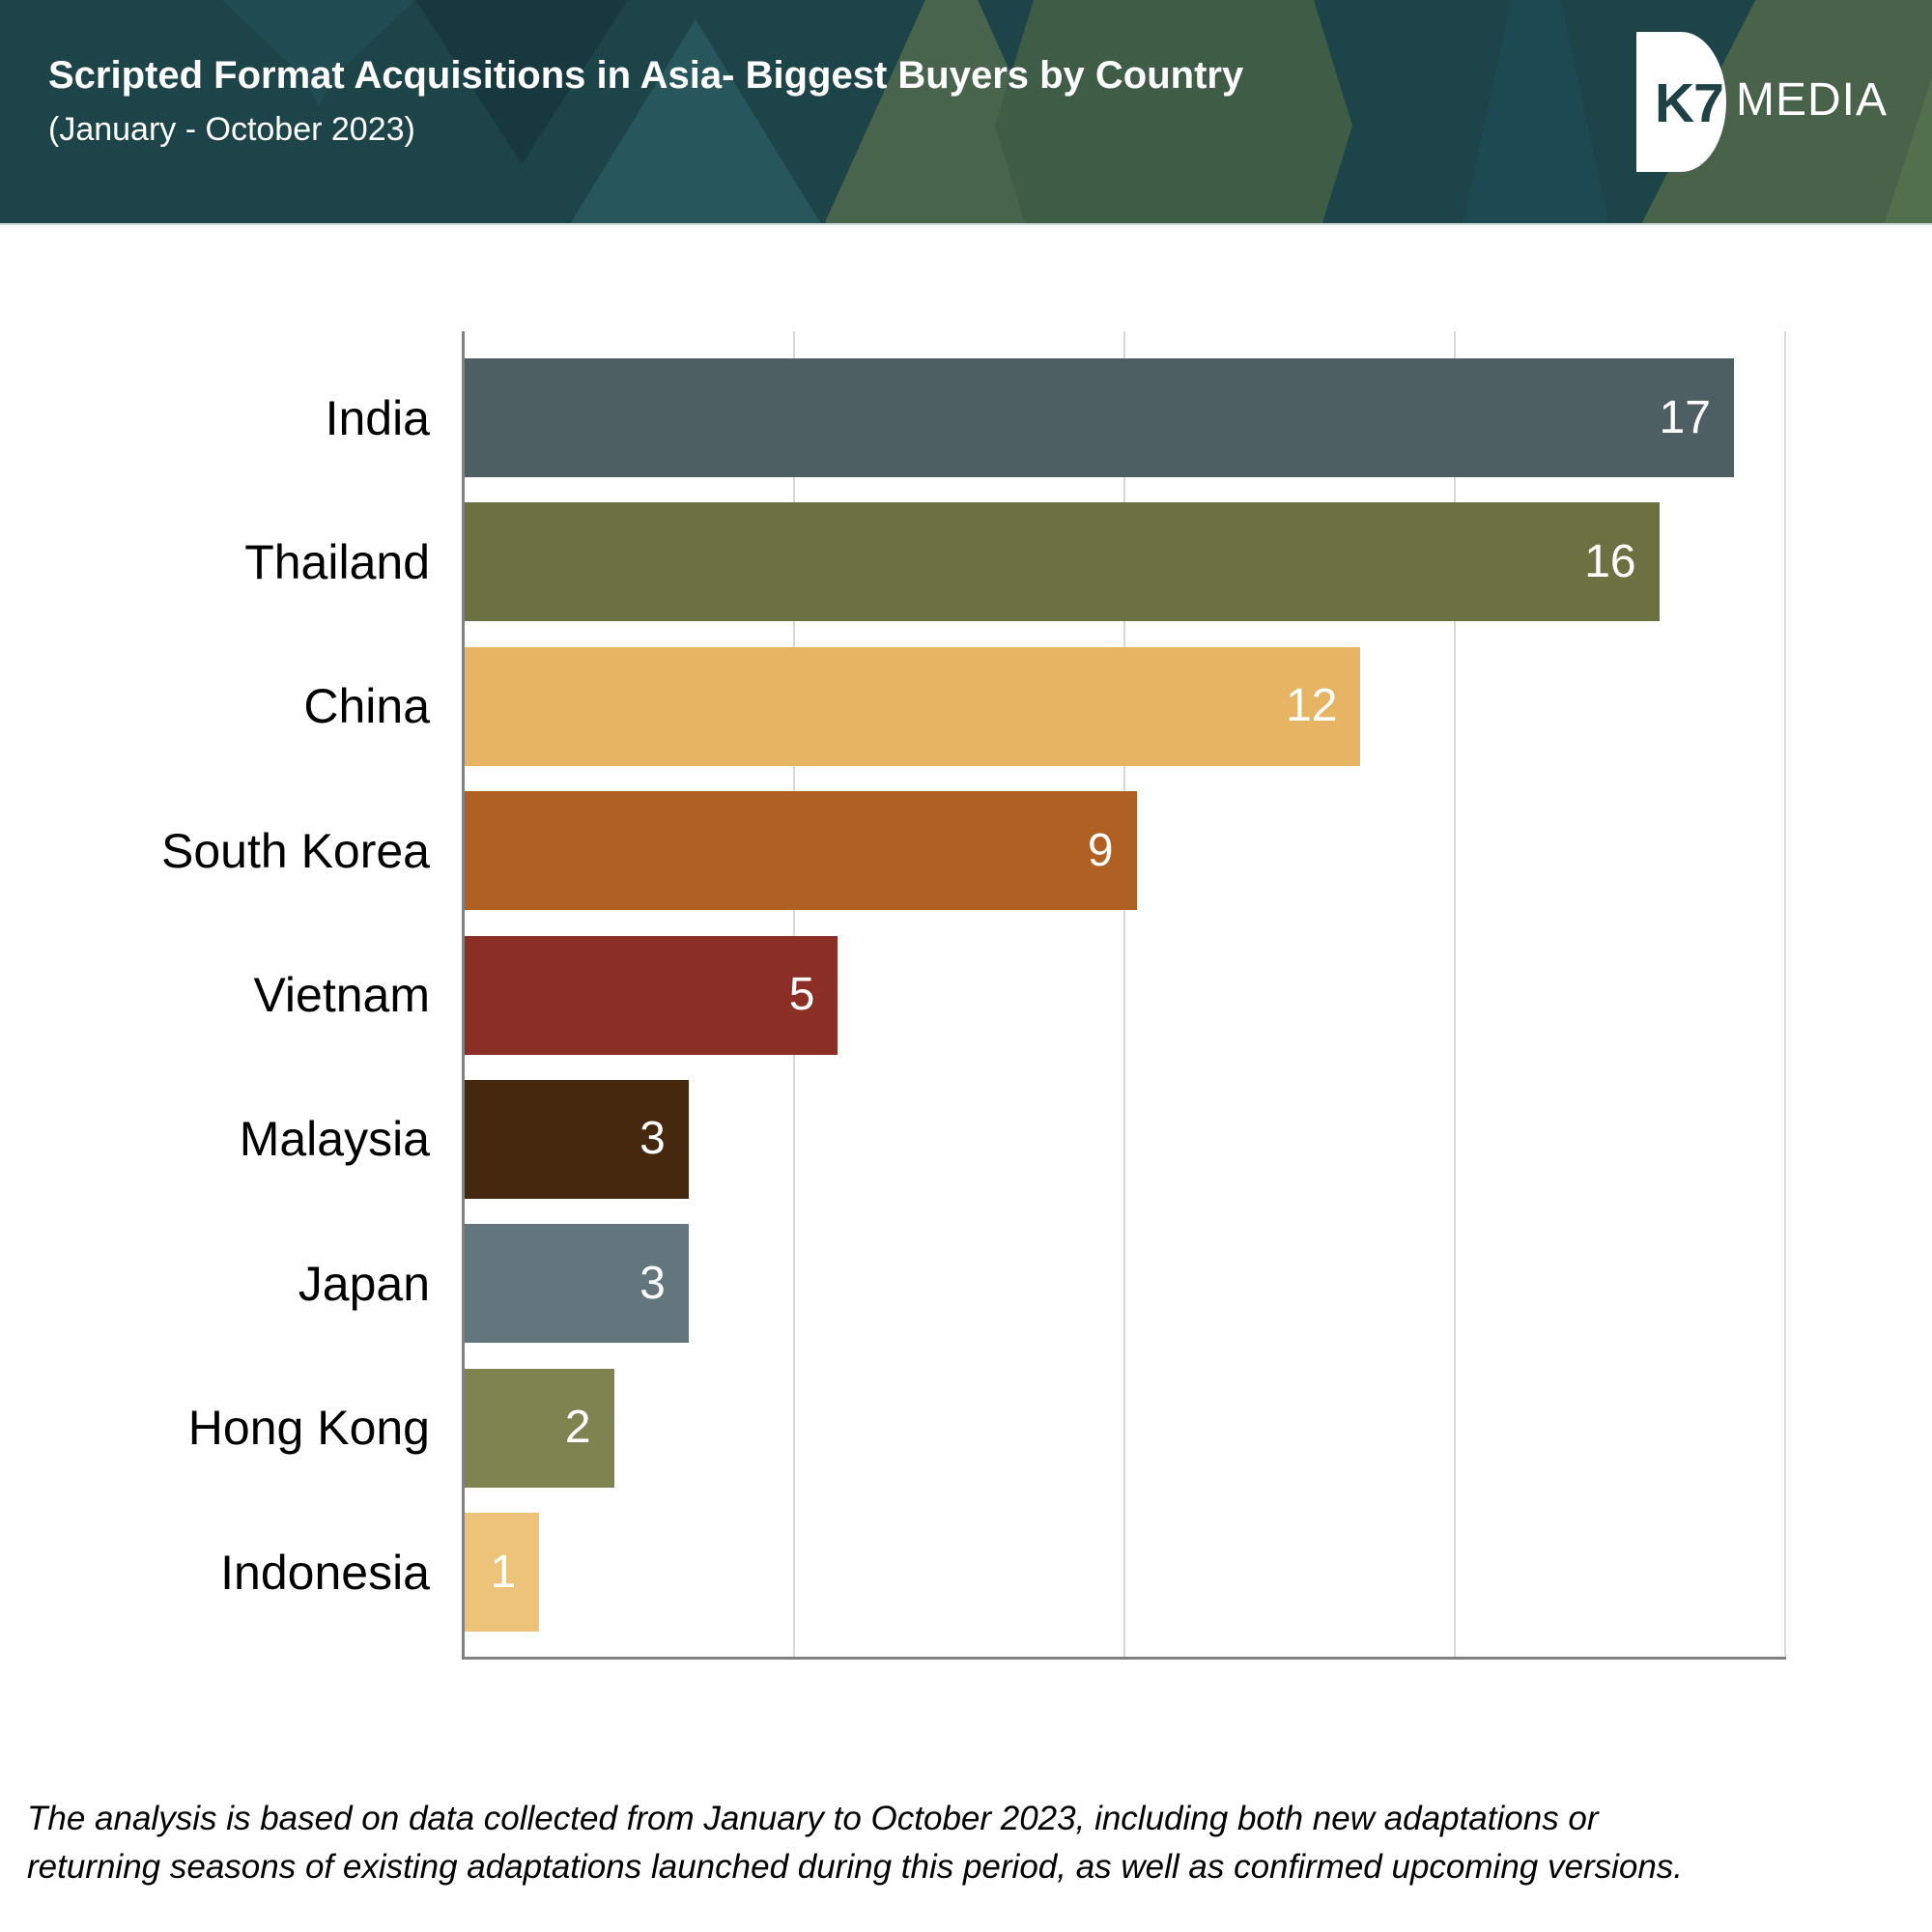 This screenshot has height=1932, width=1932. I want to click on category-label-south-korea: South Korea, so click(295, 850).